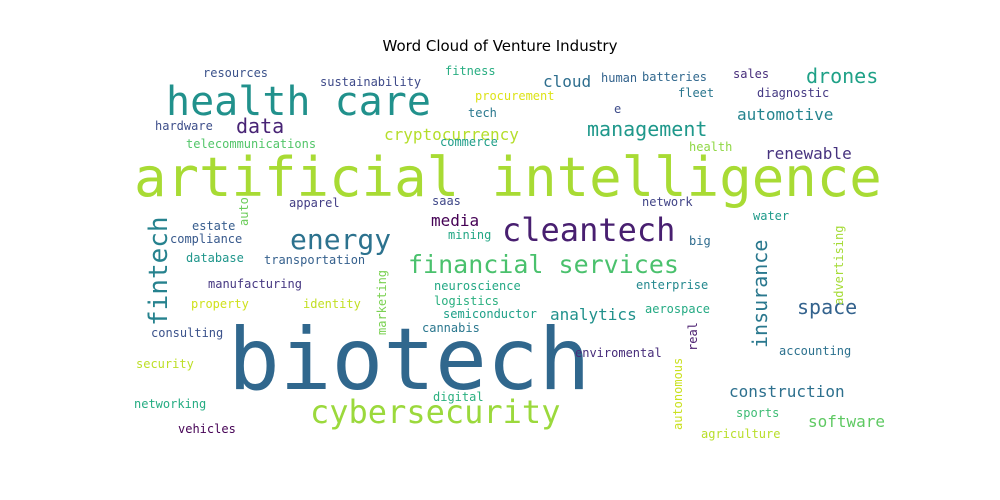  What do you see at coordinates (842, 76) in the screenshot?
I see `word-drones: drones` at bounding box center [842, 76].